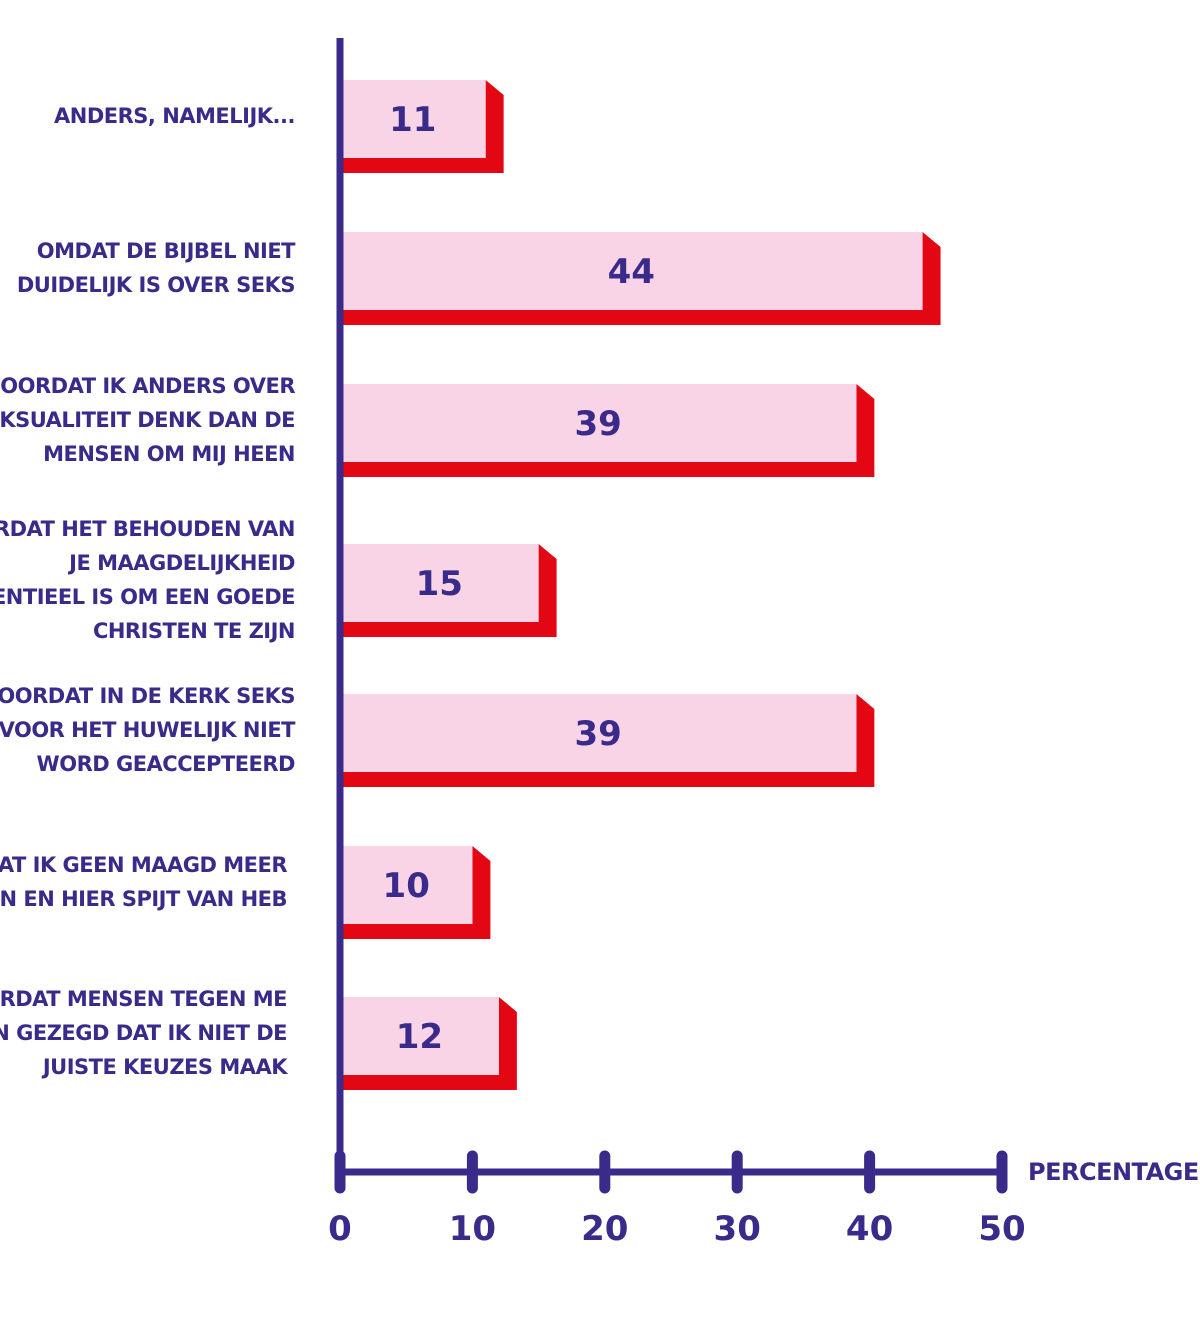  I want to click on data-label: 44, so click(631, 272).